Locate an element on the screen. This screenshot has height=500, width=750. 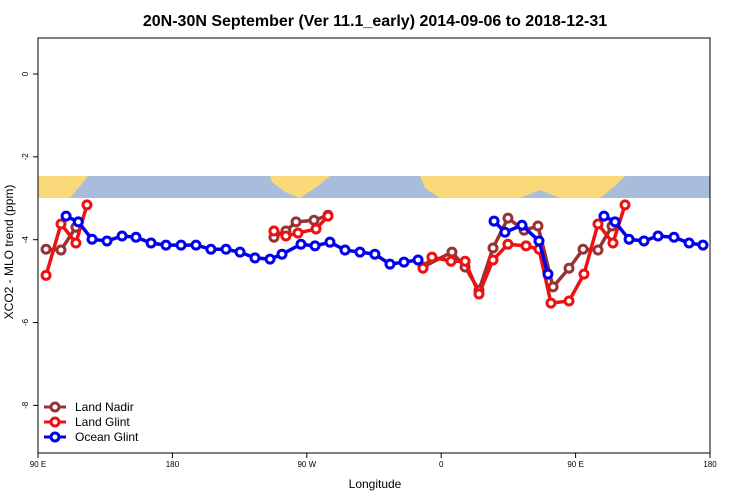
legend-label: Ocean Glint is located at coordinates (107, 437).